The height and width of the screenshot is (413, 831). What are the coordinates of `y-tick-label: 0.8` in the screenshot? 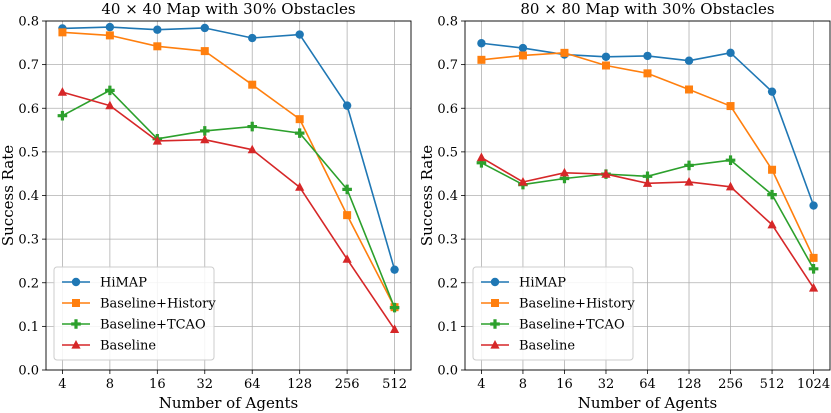 It's located at (447, 22).